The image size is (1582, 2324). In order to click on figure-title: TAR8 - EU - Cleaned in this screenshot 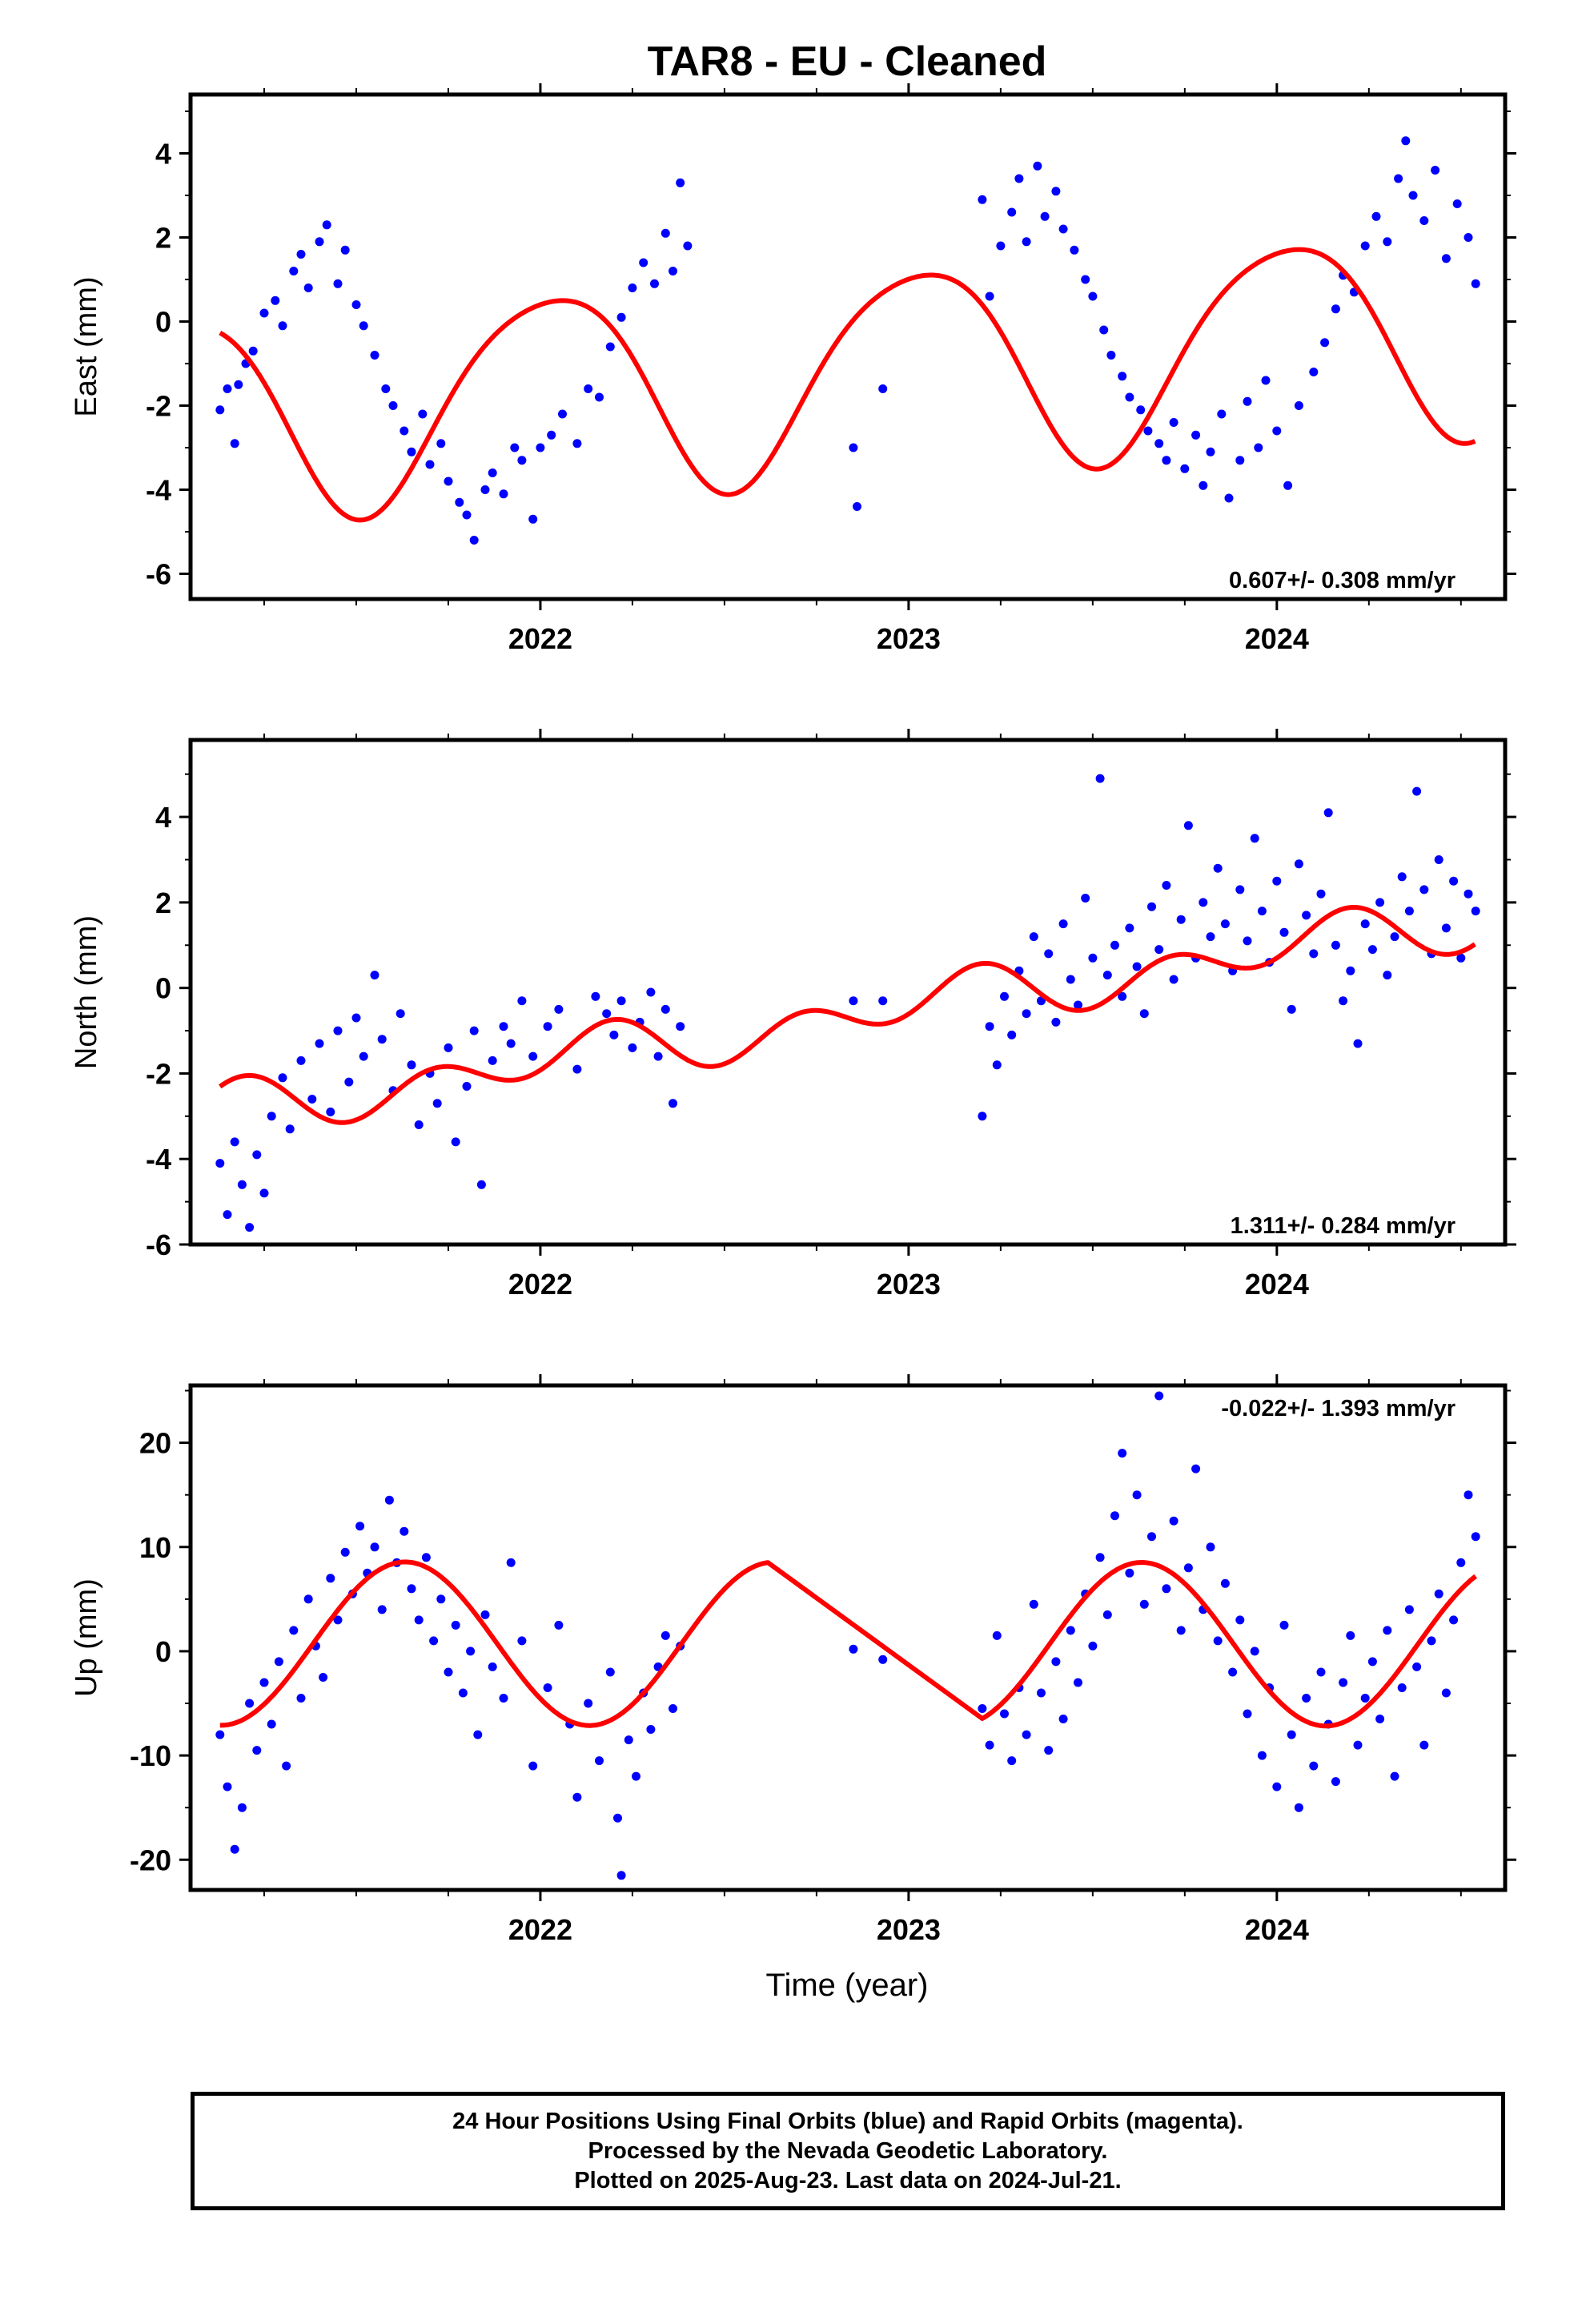, I will do `click(847, 61)`.